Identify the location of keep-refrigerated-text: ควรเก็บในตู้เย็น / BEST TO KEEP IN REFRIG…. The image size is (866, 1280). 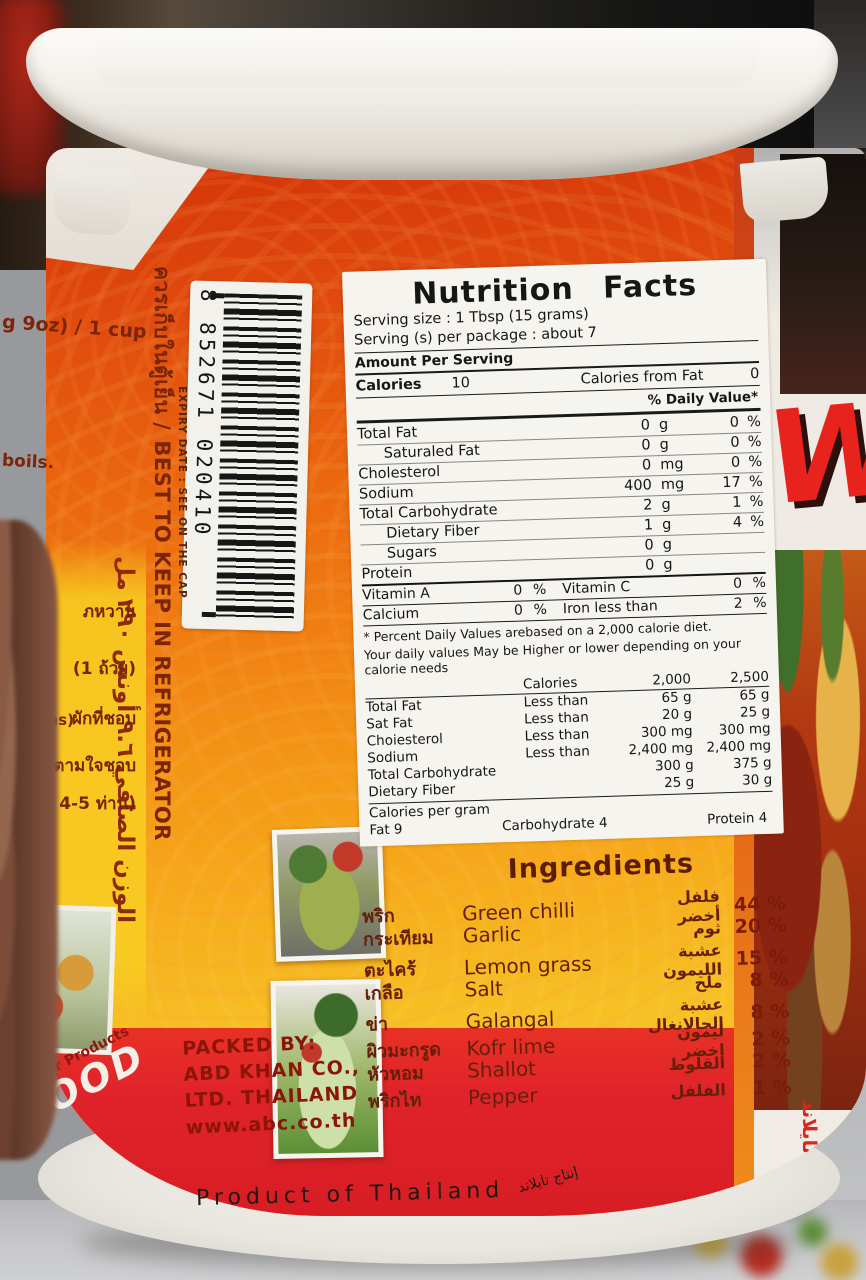
(161, 553).